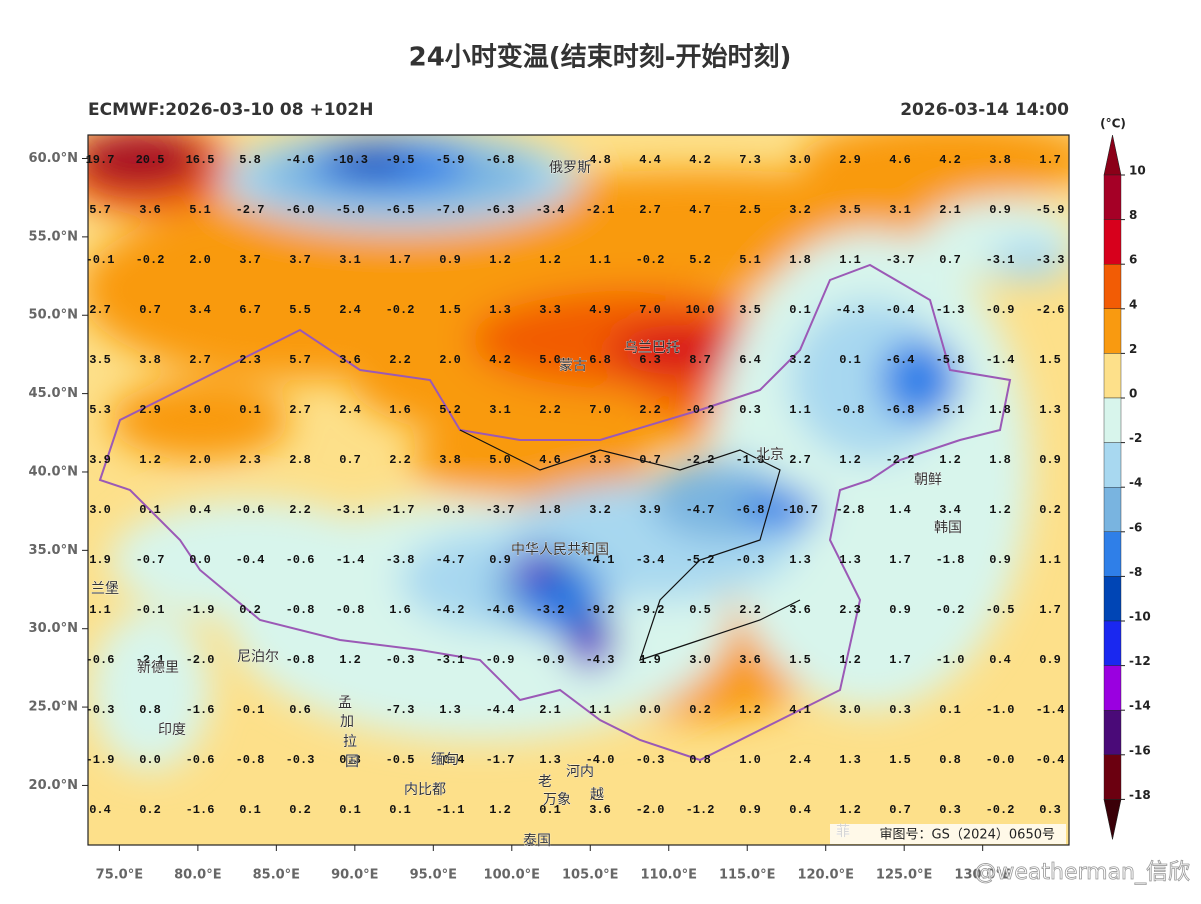  Describe the element at coordinates (300, 410) in the screenshot. I see `grid-value: 2.7` at that location.